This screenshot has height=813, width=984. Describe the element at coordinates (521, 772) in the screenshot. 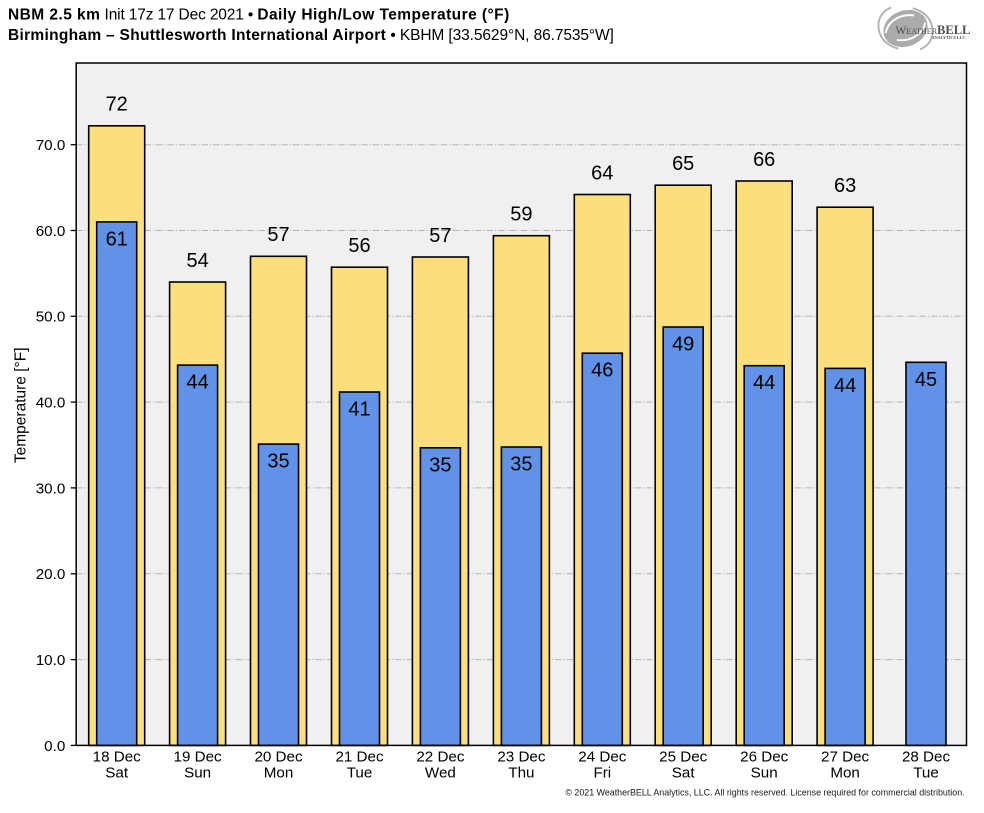

I see `svg-text: Thu` at that location.